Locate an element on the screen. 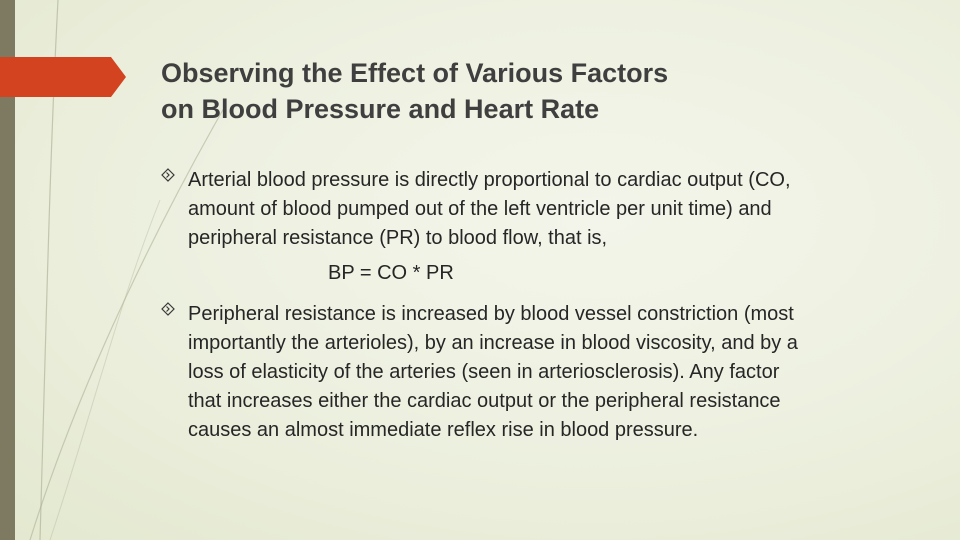 The image size is (960, 540). title-line: on Blood Pressure and Heart Rate is located at coordinates (380, 109).